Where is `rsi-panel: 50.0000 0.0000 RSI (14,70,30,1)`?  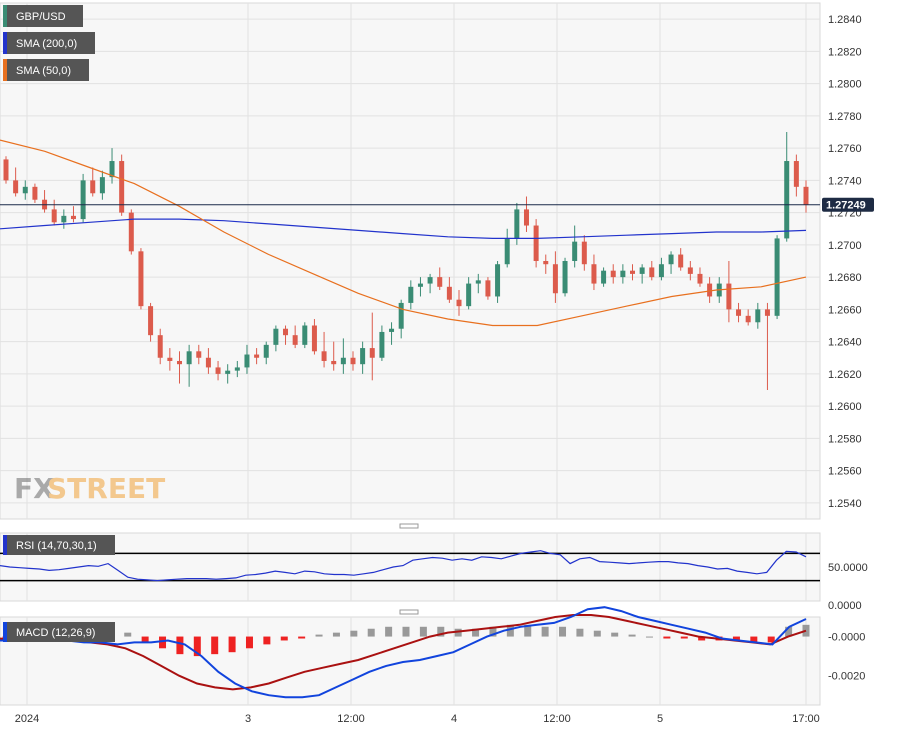 rsi-panel: 50.0000 0.0000 RSI (14,70,30,1) is located at coordinates (434, 572).